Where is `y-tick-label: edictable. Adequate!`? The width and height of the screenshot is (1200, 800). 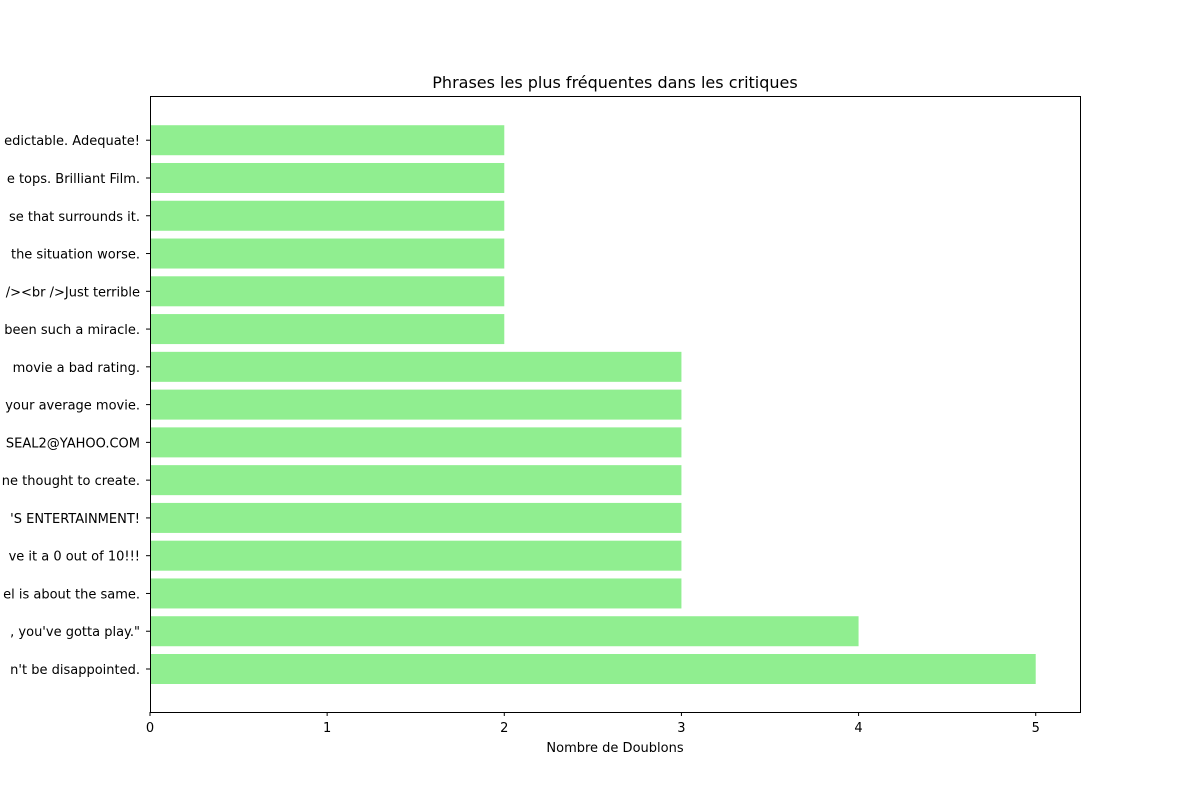 y-tick-label: edictable. Adequate! is located at coordinates (72, 141).